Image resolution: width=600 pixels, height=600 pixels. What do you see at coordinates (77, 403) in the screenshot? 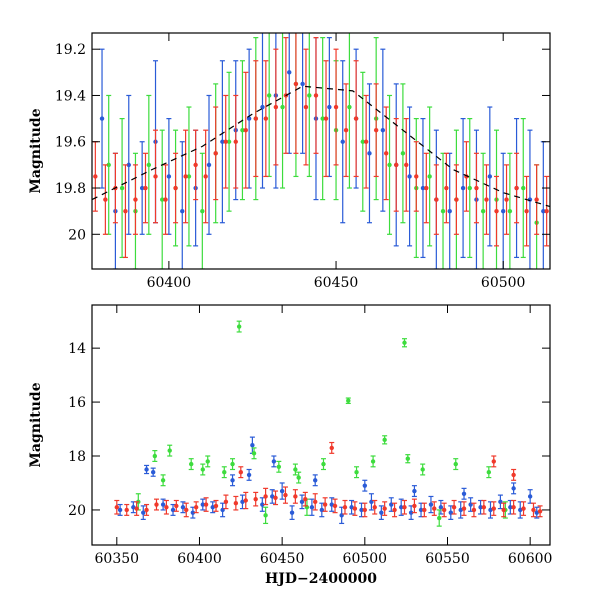
I see `bottom-y-tick-label: 16` at bounding box center [77, 403].